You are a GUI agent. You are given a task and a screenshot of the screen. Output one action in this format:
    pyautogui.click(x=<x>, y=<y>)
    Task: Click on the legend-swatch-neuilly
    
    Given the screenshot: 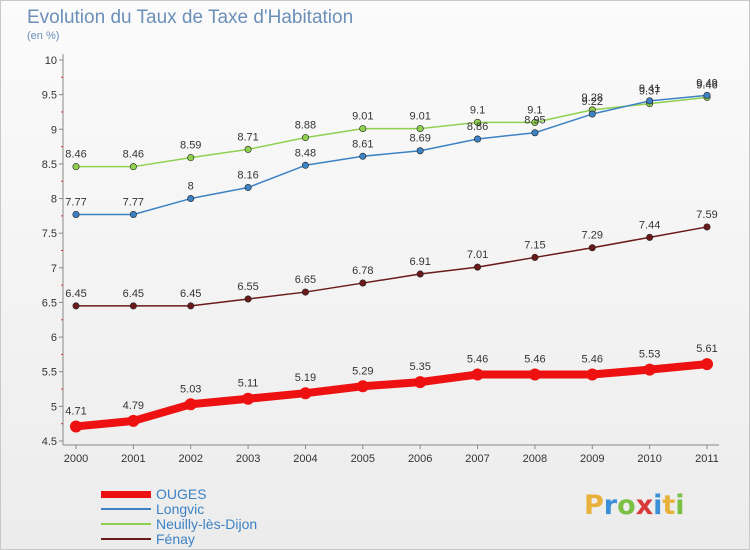 What is the action you would take?
    pyautogui.click(x=126, y=524)
    